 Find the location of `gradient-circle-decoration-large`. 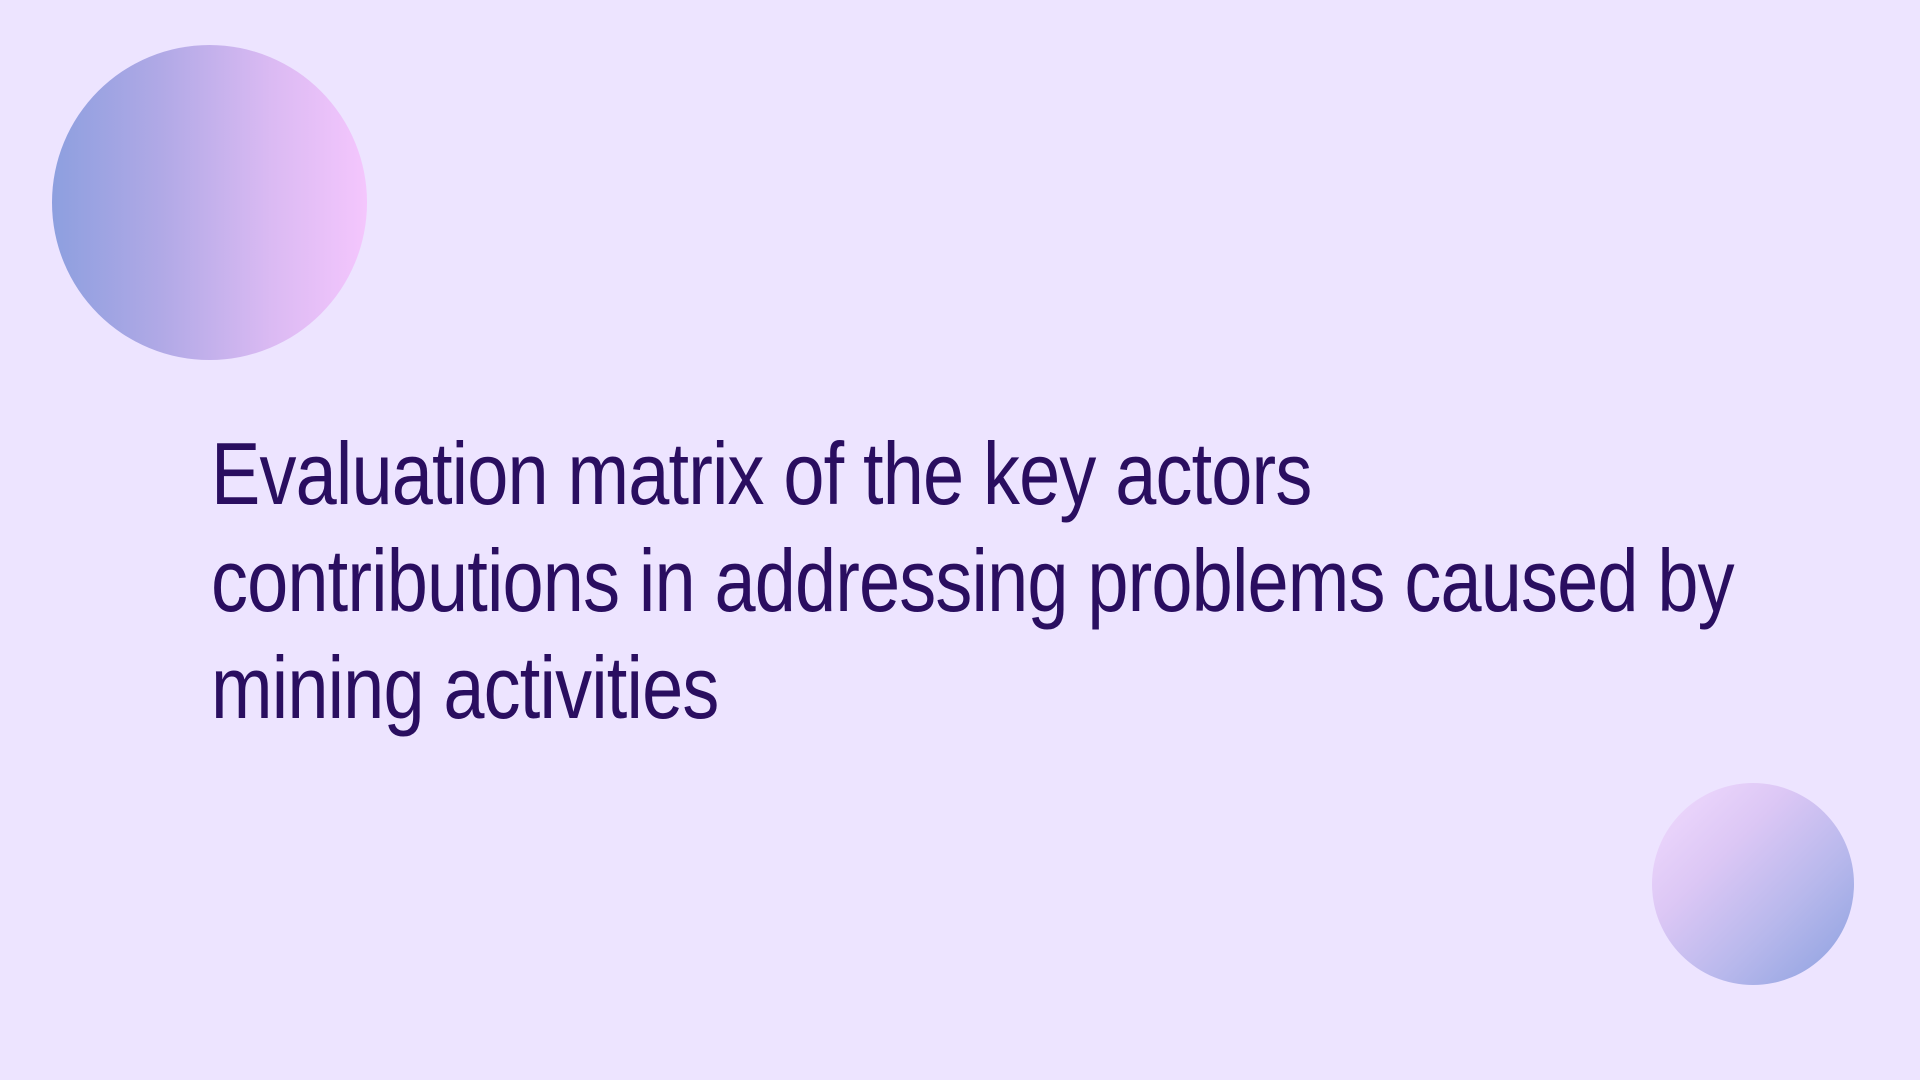

gradient-circle-decoration-large is located at coordinates (209, 202).